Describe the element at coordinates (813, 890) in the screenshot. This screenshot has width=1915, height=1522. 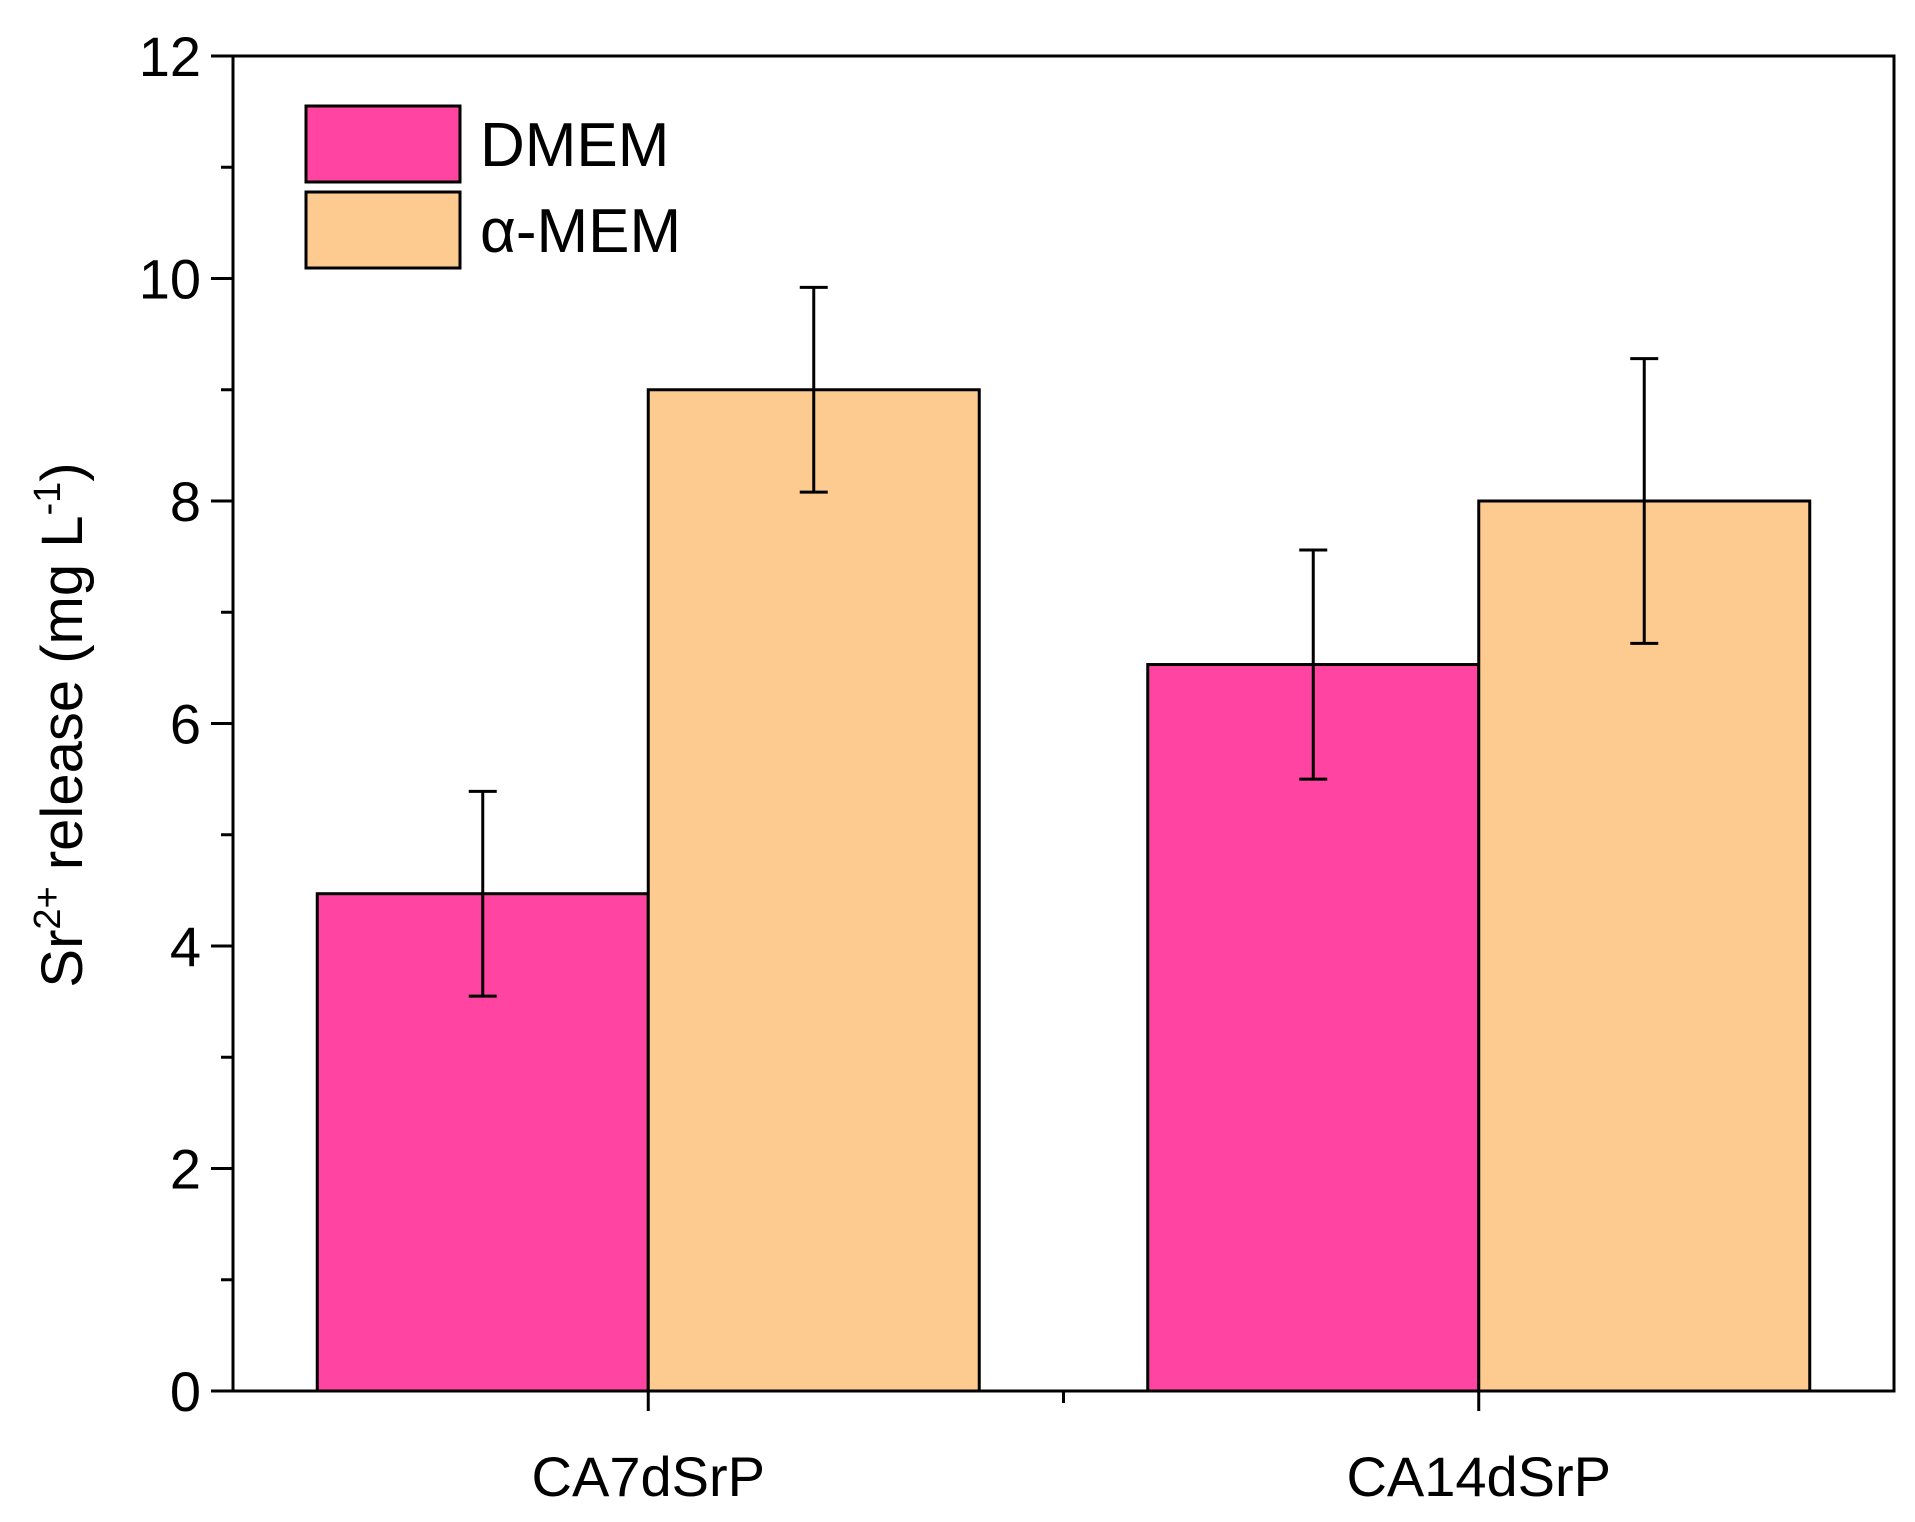
I see `bar` at that location.